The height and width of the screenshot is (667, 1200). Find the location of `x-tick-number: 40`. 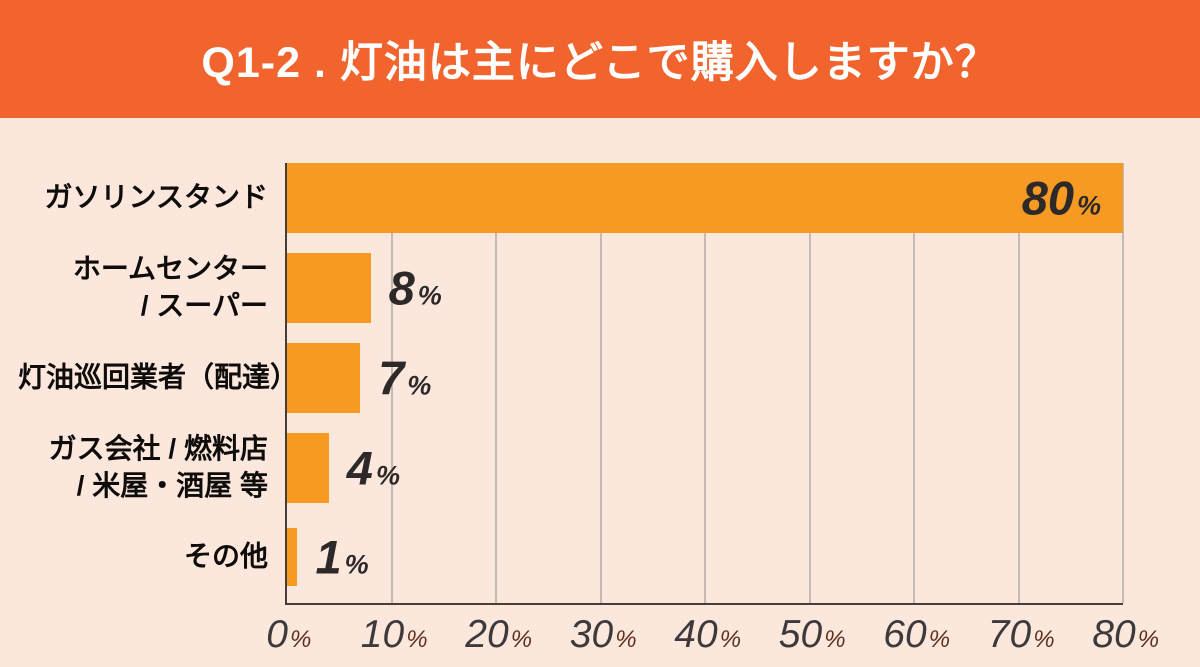

x-tick-number: 40 is located at coordinates (696, 634).